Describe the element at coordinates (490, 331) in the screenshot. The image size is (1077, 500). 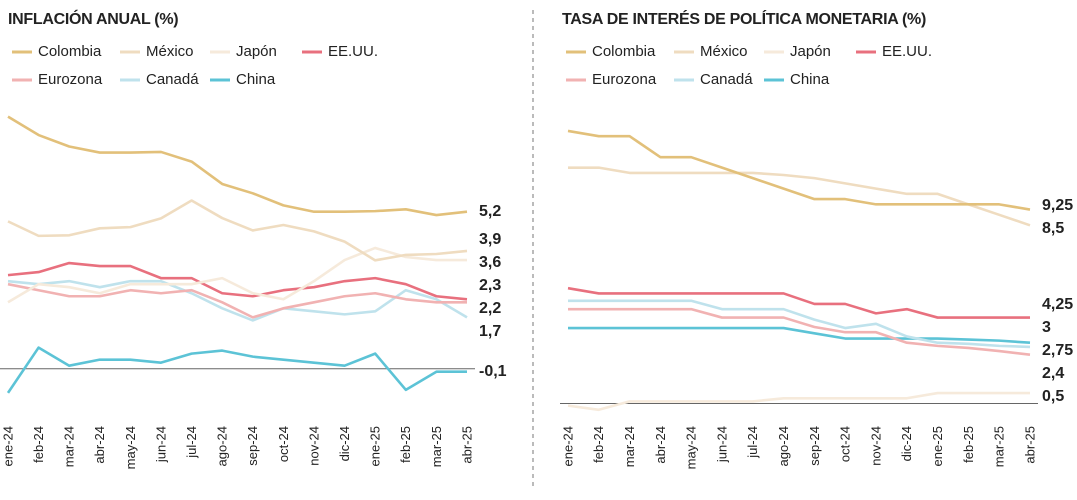
I see `end-label: 1,7` at that location.